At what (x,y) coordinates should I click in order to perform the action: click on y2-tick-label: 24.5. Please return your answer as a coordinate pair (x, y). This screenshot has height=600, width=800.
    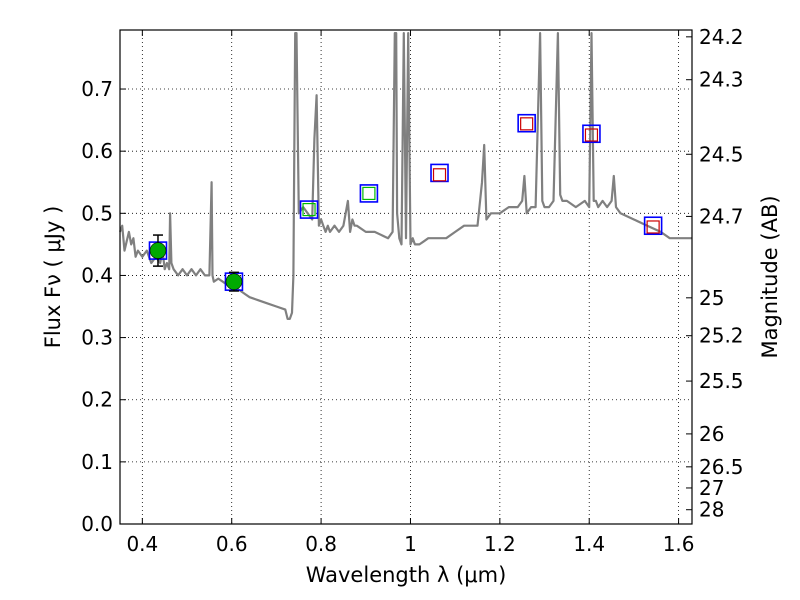
    Looking at the image, I should click on (721, 154).